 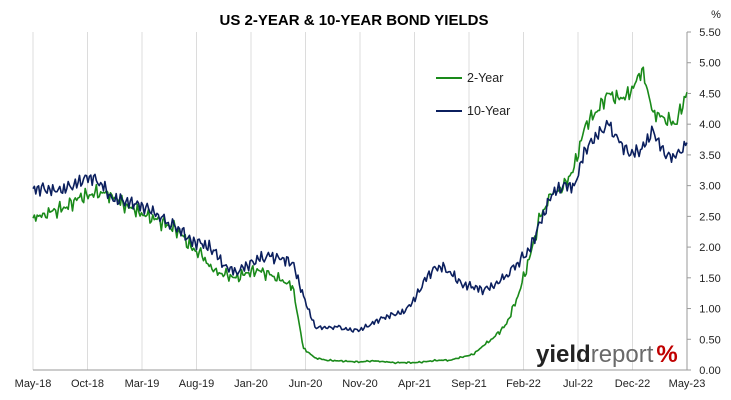 What do you see at coordinates (468, 384) in the screenshot?
I see `x-tick-Sep-21: Sep-21` at bounding box center [468, 384].